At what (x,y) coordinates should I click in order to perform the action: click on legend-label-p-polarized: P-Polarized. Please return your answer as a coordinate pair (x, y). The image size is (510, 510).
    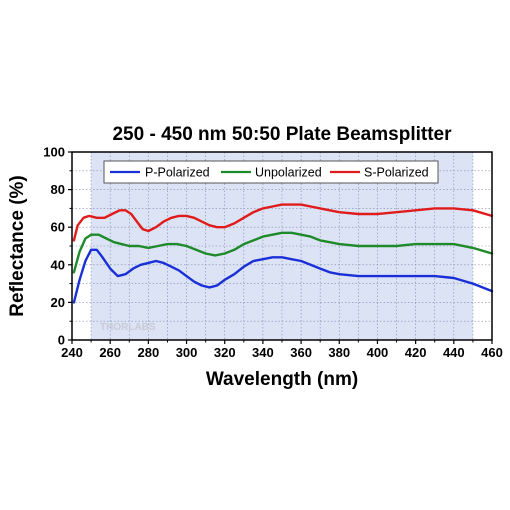
    Looking at the image, I should click on (177, 173).